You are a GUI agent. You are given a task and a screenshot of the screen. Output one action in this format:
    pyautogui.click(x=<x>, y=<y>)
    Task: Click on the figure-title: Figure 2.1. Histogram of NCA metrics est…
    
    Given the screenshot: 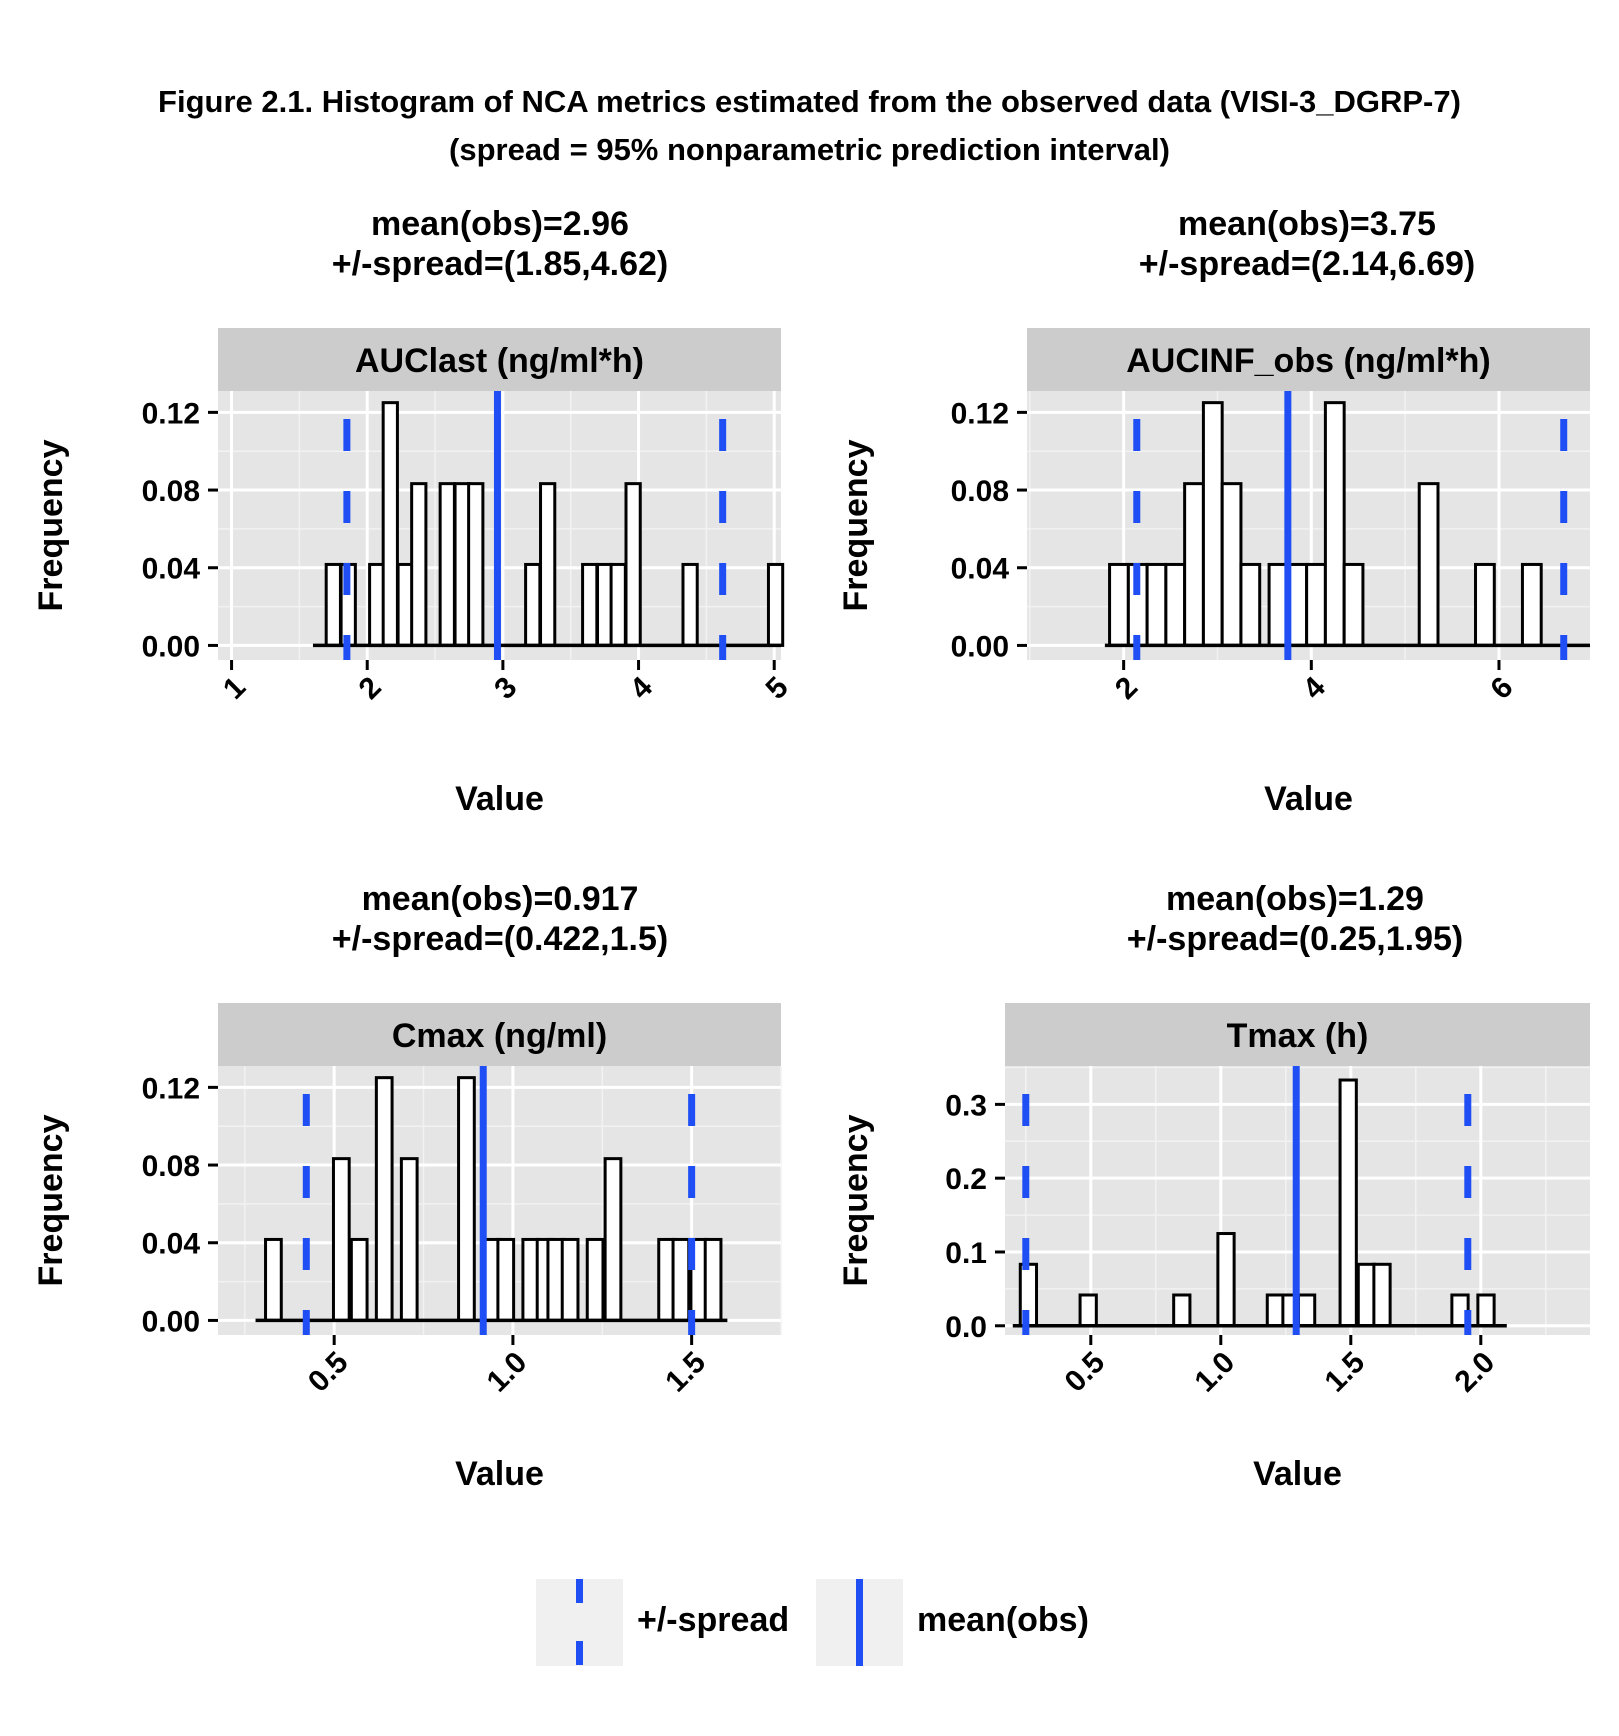 What is the action you would take?
    pyautogui.click(x=809, y=126)
    